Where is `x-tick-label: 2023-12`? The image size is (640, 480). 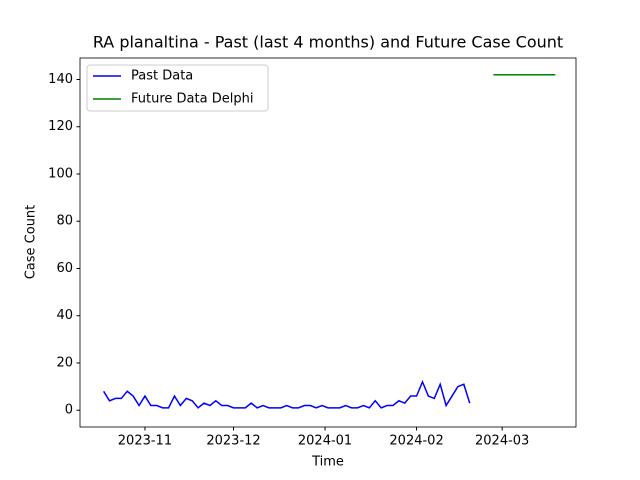 x-tick-label: 2023-12 is located at coordinates (233, 441).